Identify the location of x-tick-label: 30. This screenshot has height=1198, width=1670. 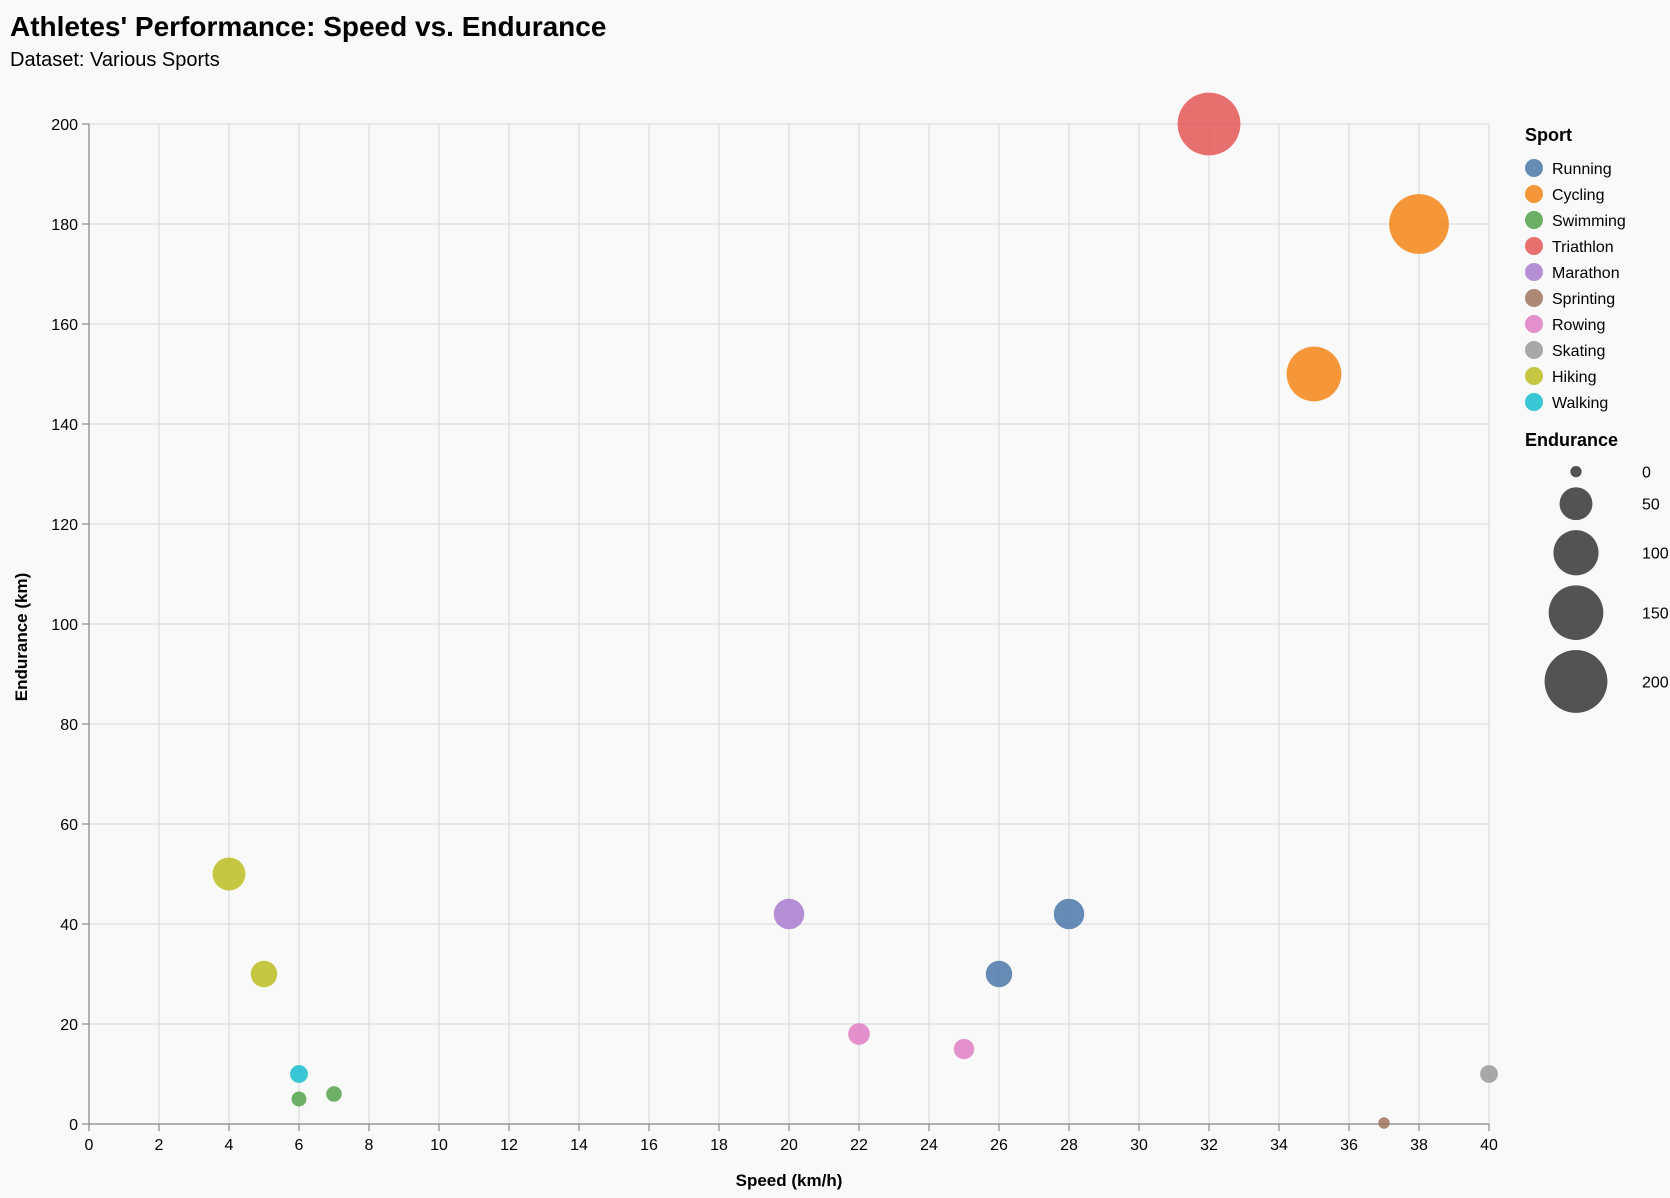
(1139, 1145).